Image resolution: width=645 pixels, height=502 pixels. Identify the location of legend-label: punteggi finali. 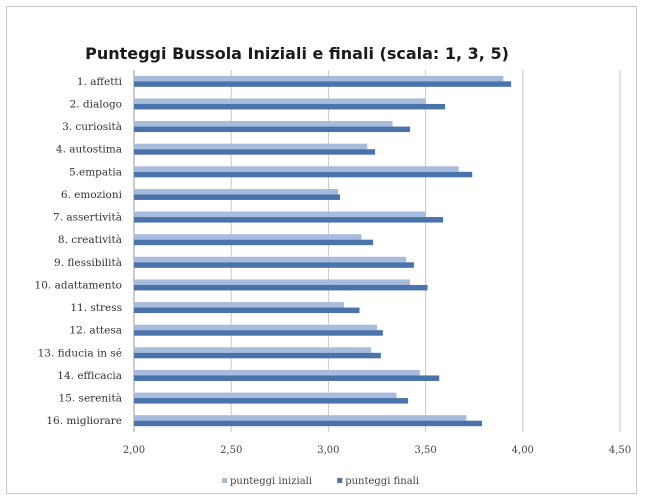
(382, 481).